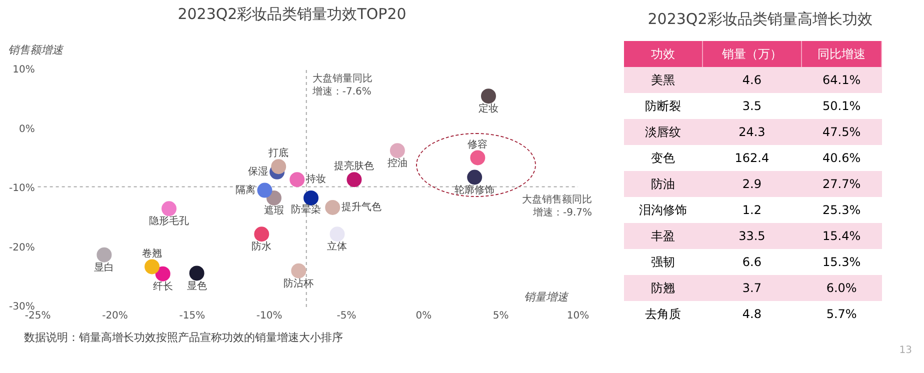  What do you see at coordinates (578, 316) in the screenshot?
I see `x-tick-label: 10%` at bounding box center [578, 316].